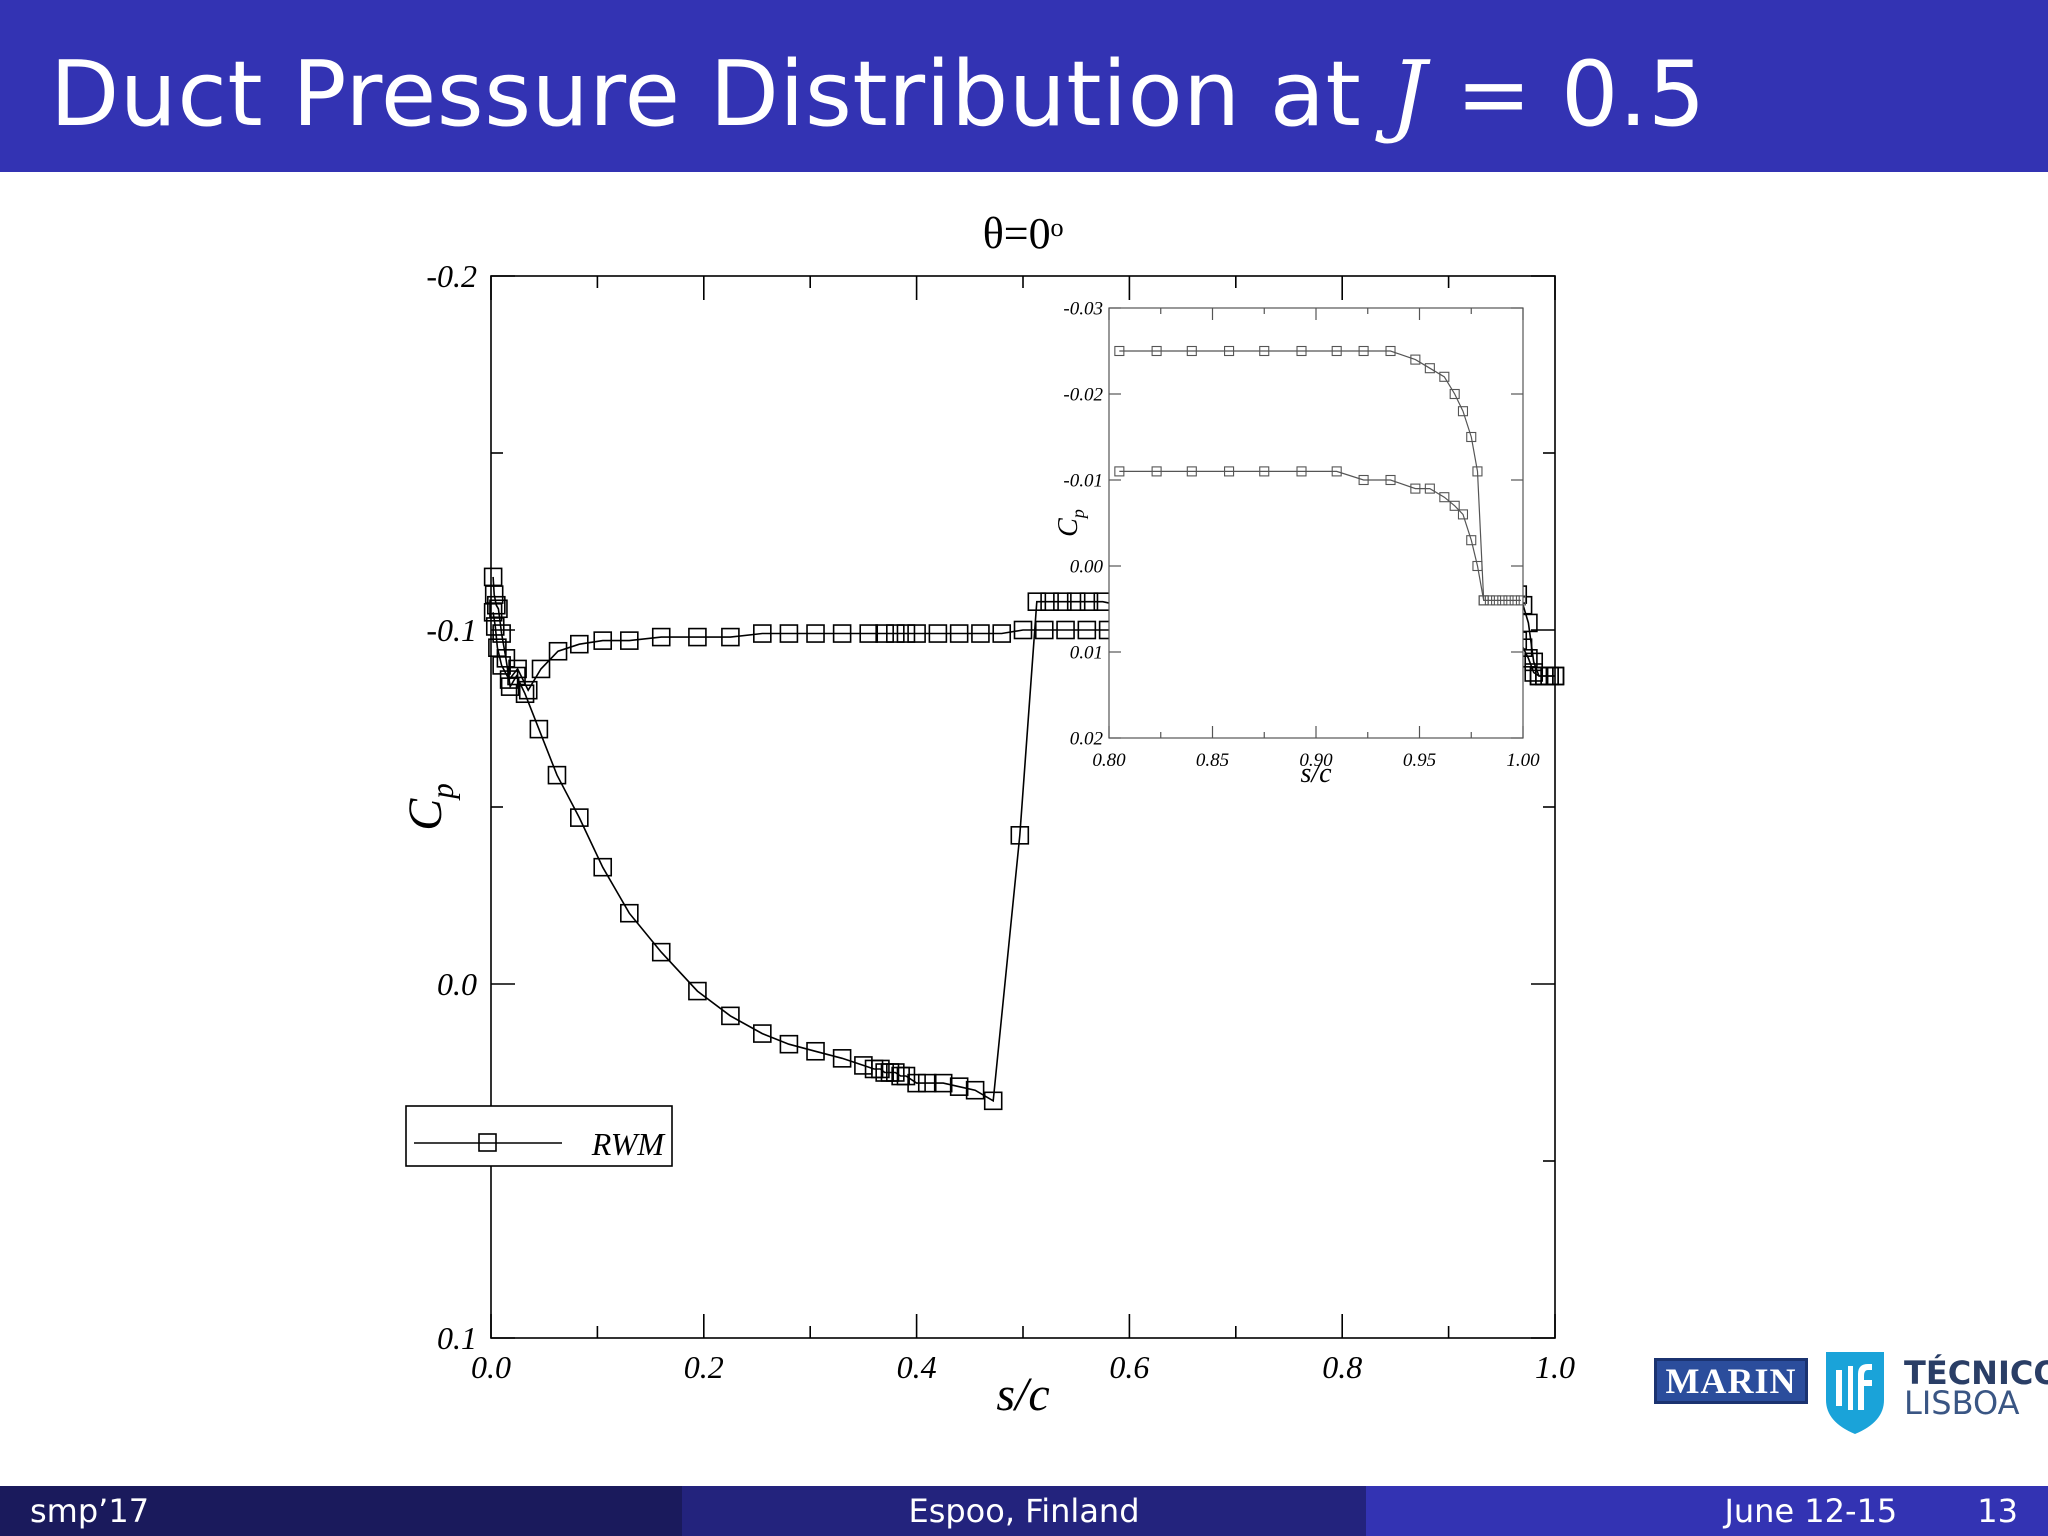 The height and width of the screenshot is (1536, 2048). Describe the element at coordinates (1408, 94) in the screenshot. I see `title-variable: J` at that location.